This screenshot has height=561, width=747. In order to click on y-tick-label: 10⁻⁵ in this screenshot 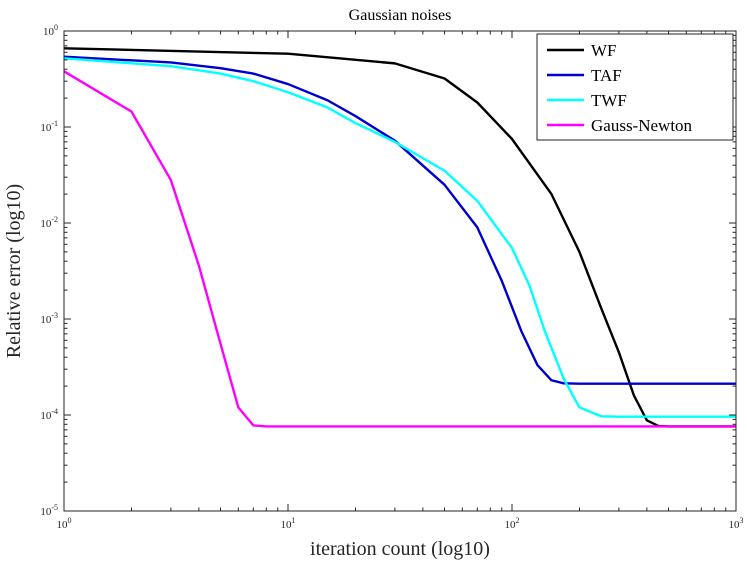, I will do `click(49, 510)`.